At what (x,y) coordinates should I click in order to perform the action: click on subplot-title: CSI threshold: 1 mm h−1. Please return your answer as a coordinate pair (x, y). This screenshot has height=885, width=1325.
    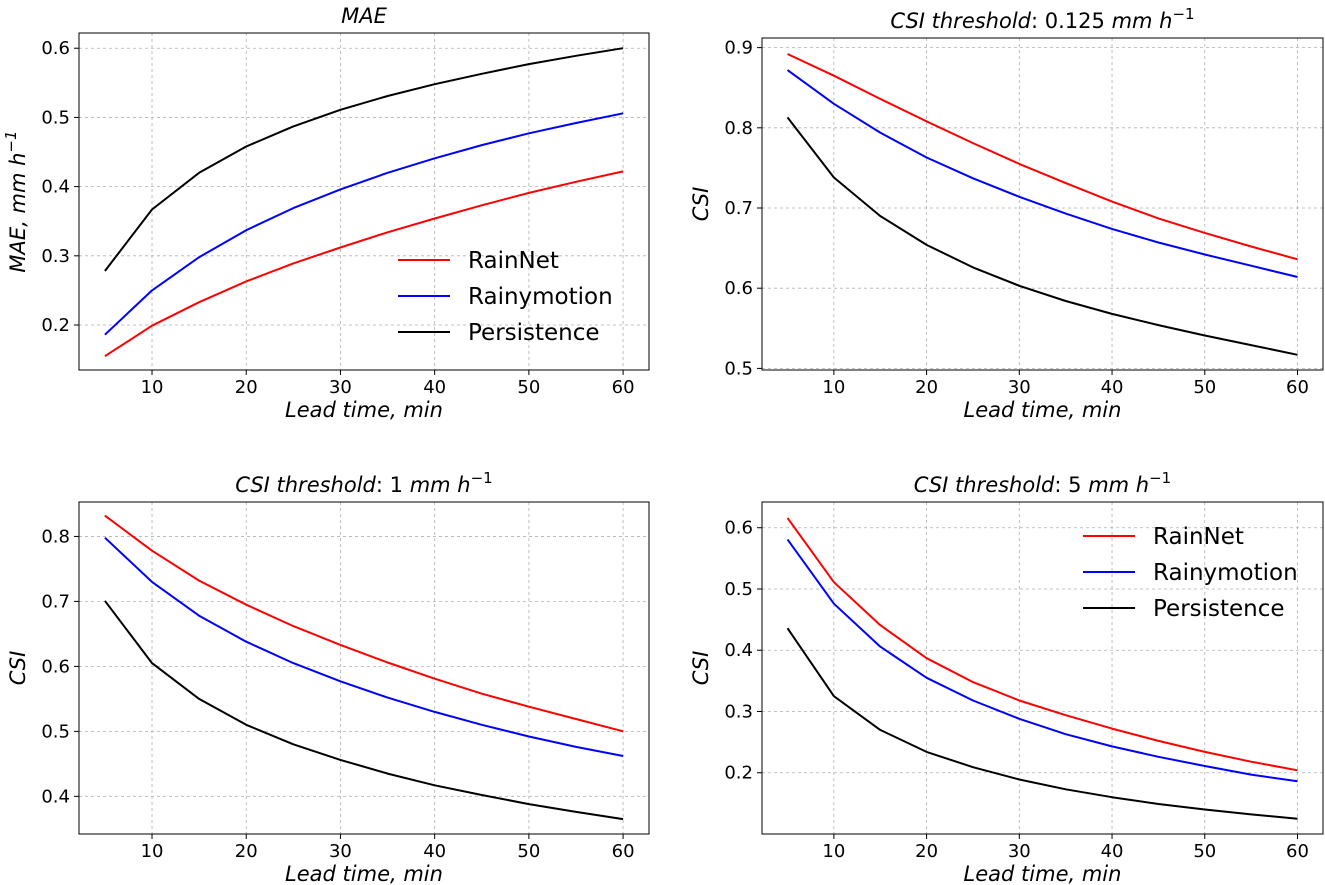
    Looking at the image, I should click on (363, 483).